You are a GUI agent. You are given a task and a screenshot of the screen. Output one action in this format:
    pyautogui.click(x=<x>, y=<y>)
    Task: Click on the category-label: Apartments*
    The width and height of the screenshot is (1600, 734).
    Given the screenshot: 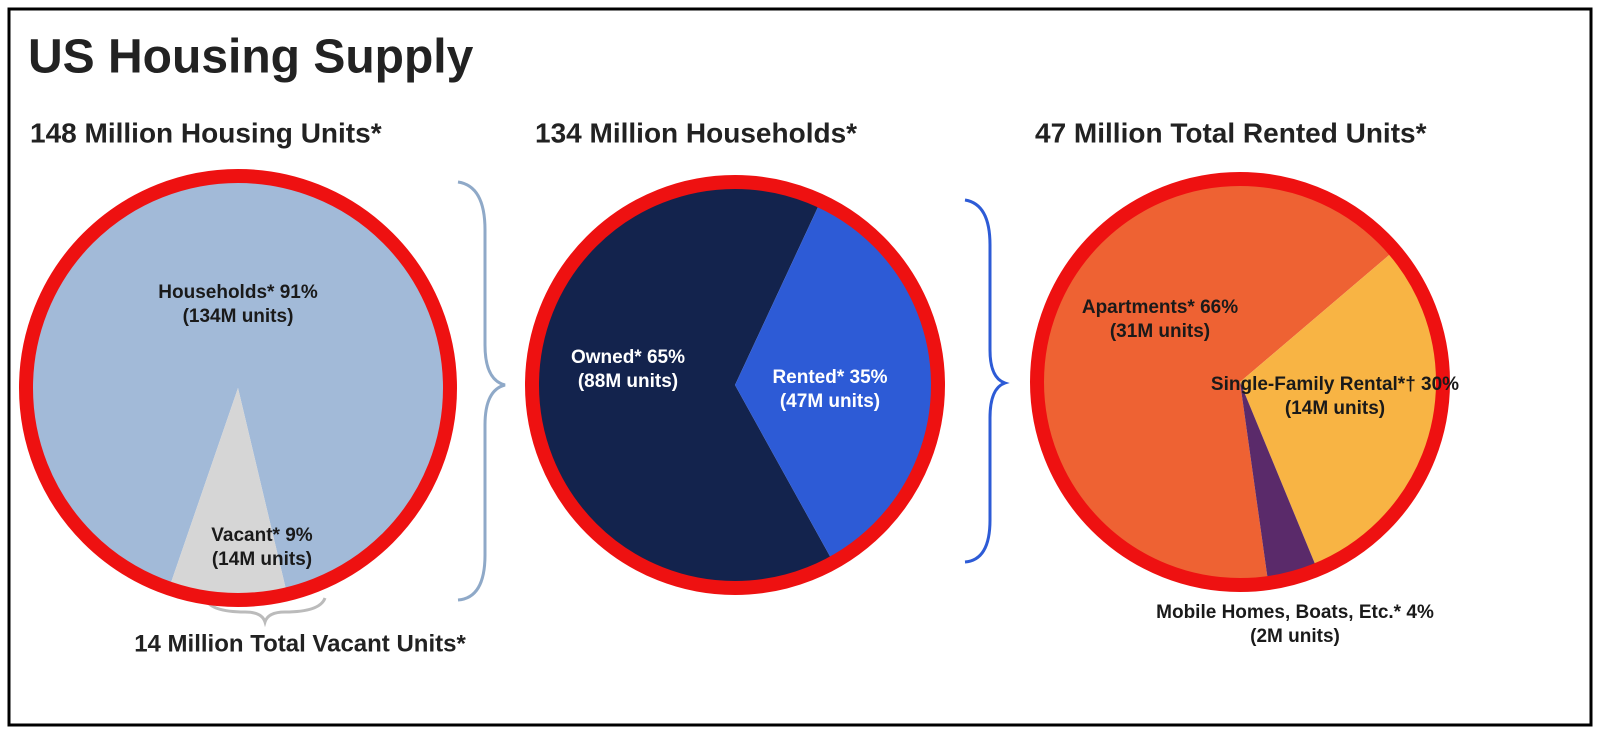 What is the action you would take?
    pyautogui.click(x=1139, y=307)
    